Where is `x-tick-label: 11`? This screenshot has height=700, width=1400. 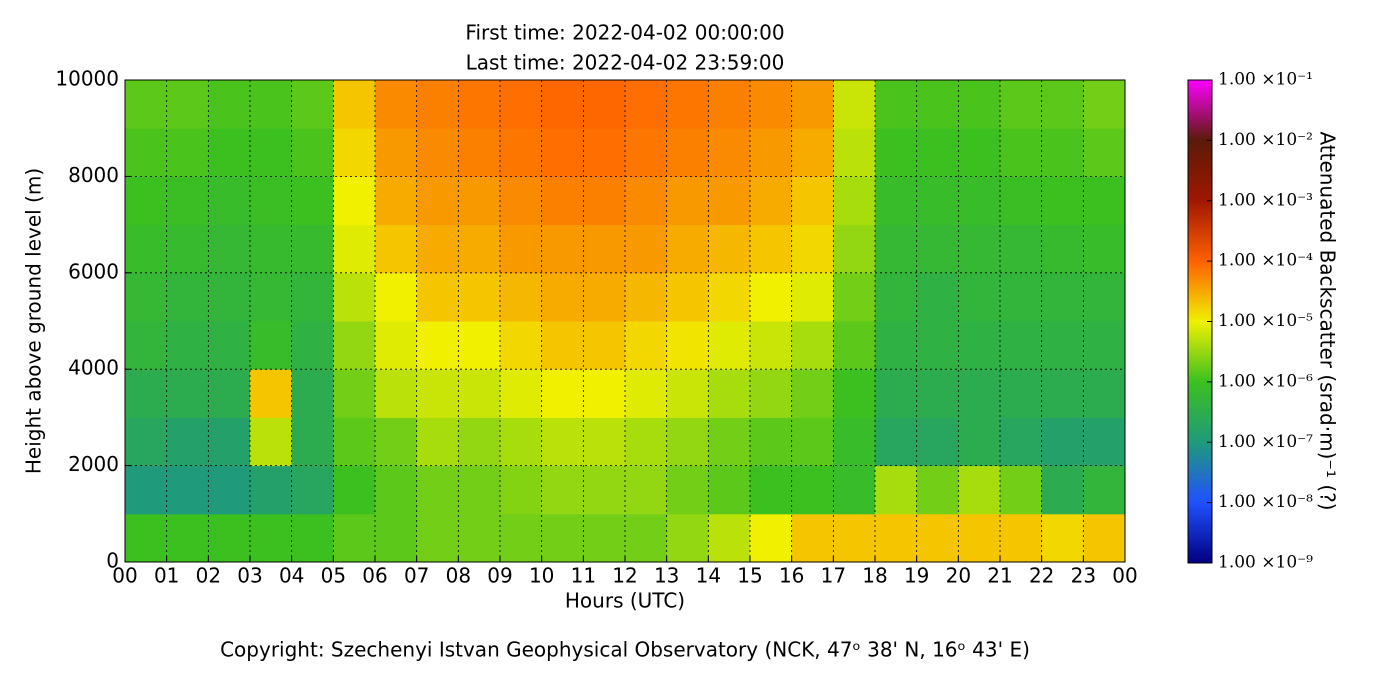
x-tick-label: 11 is located at coordinates (583, 576).